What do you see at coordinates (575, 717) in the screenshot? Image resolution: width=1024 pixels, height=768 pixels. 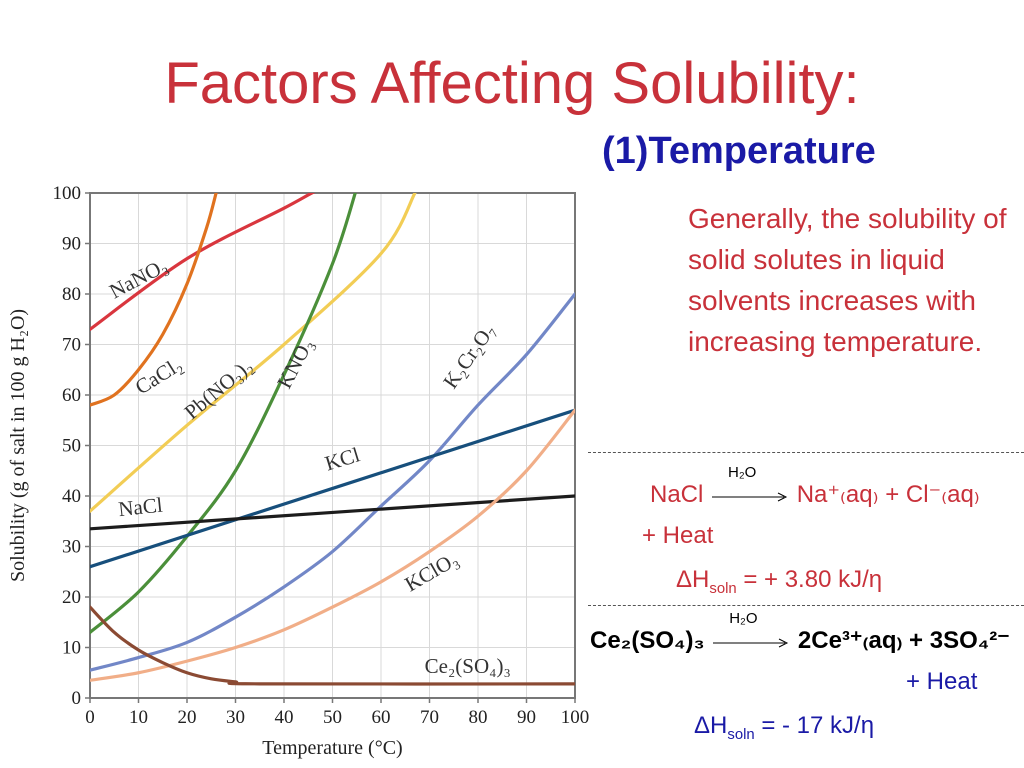 I see `x-tick-label: 100` at bounding box center [575, 717].